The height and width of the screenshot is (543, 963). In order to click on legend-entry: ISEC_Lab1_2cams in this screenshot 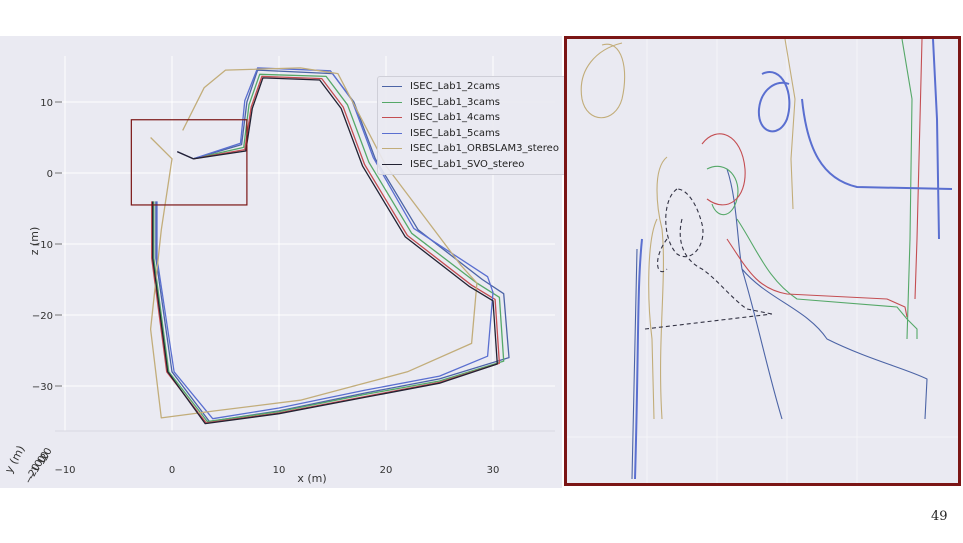, I will do `click(472, 87)`.